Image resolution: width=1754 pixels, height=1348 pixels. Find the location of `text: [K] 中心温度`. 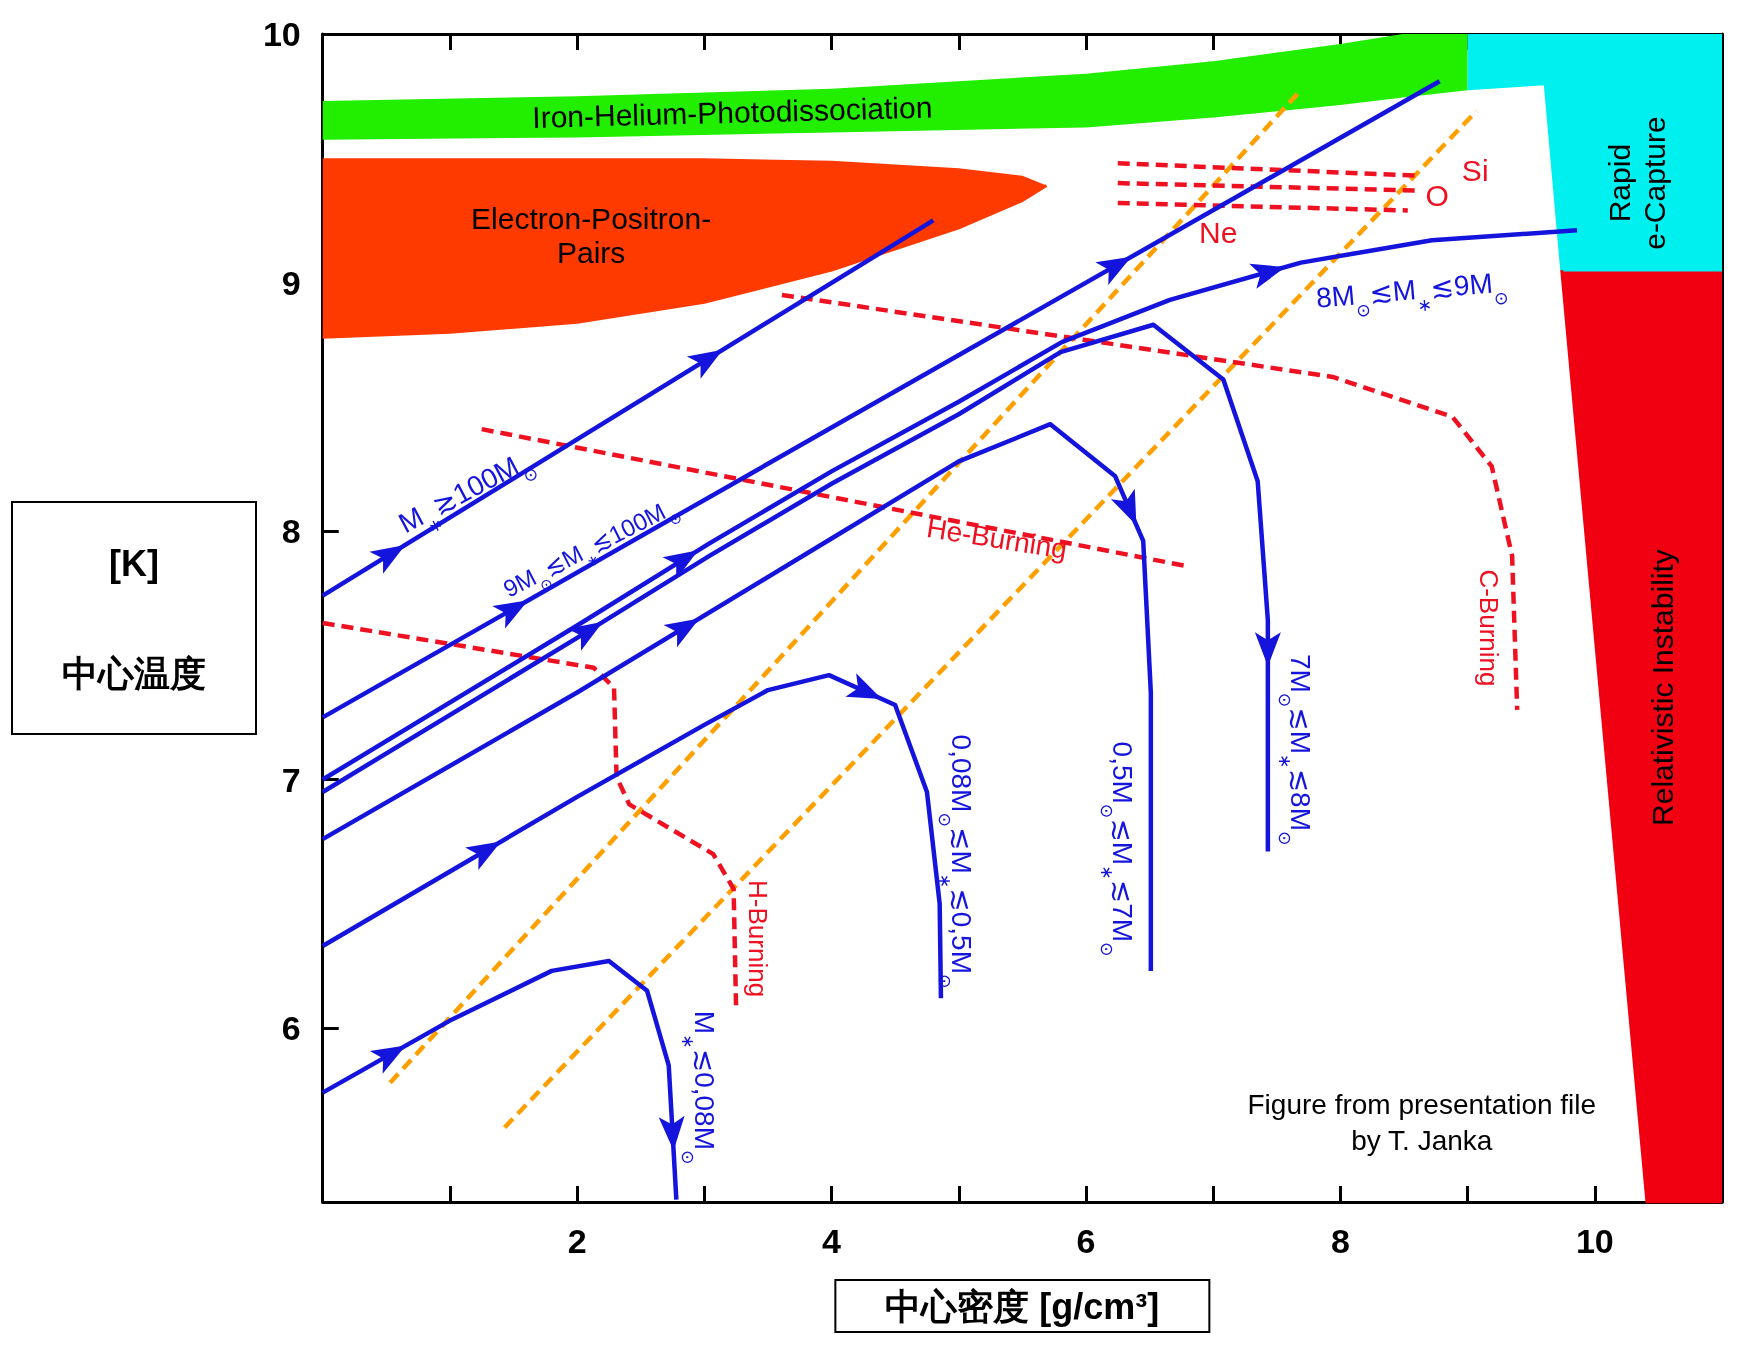

text: [K] 中心温度 is located at coordinates (134, 618).